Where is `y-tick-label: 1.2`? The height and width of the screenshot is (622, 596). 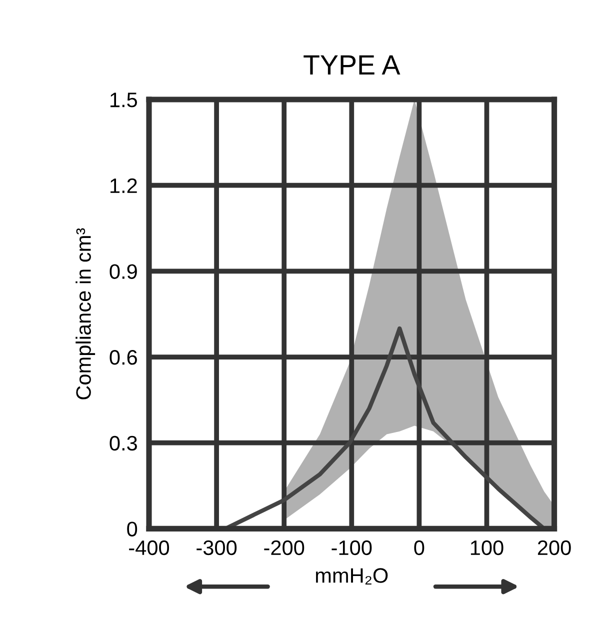 y-tick-label: 1.2 is located at coordinates (123, 185).